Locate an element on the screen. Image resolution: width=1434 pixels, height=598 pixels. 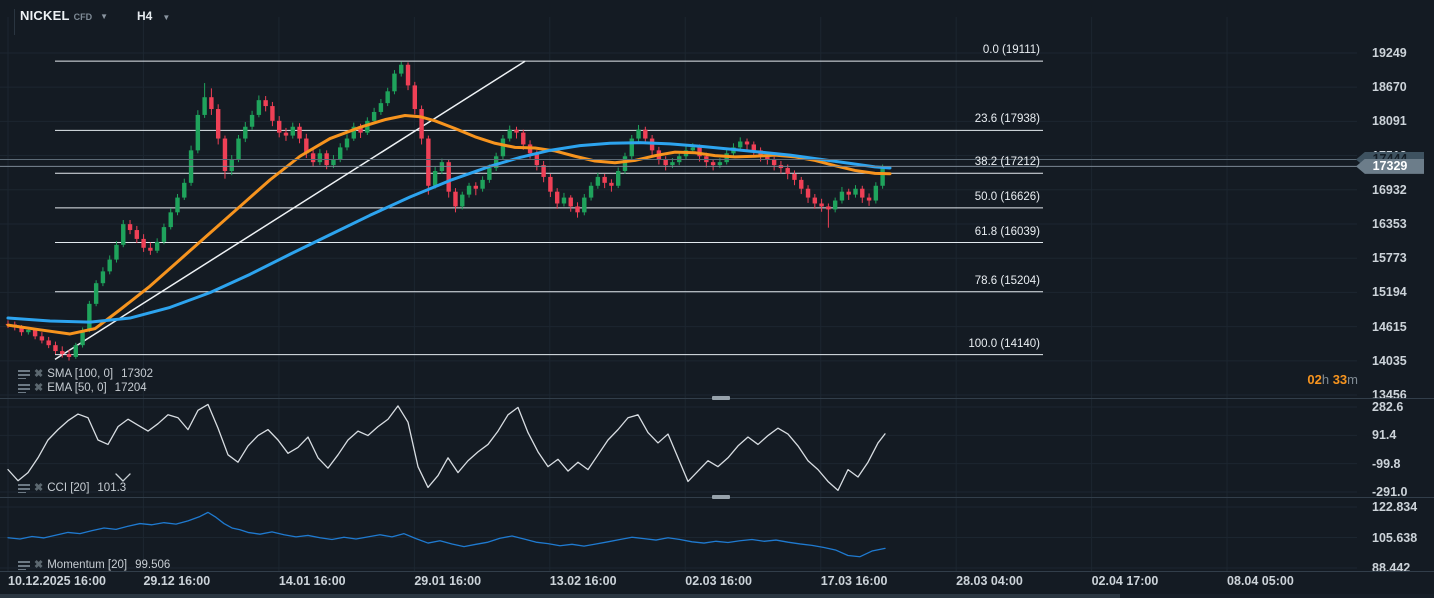
cci-label: CCI [20] is located at coordinates (68, 488).